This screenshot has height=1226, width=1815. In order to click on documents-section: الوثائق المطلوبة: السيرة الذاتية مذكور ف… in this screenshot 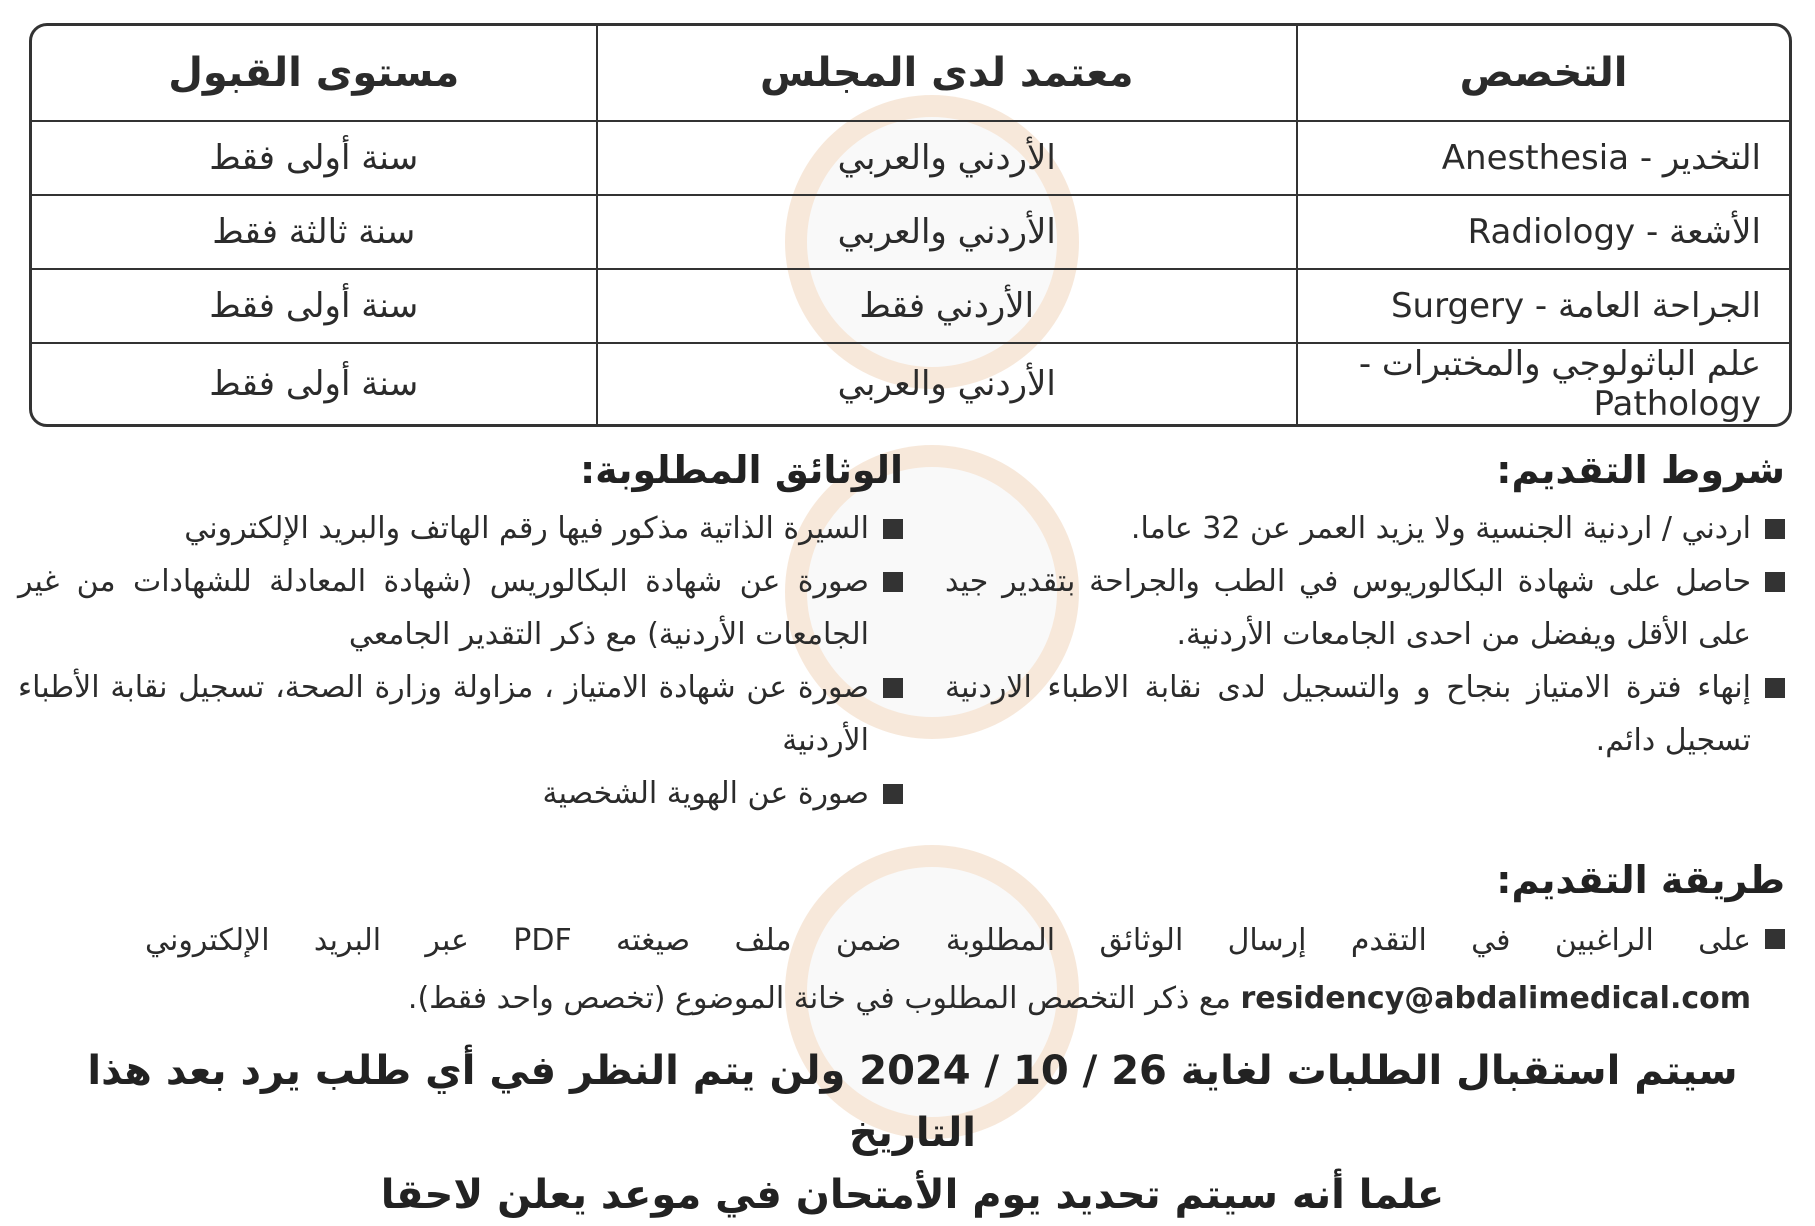, I will do `click(460, 634)`.